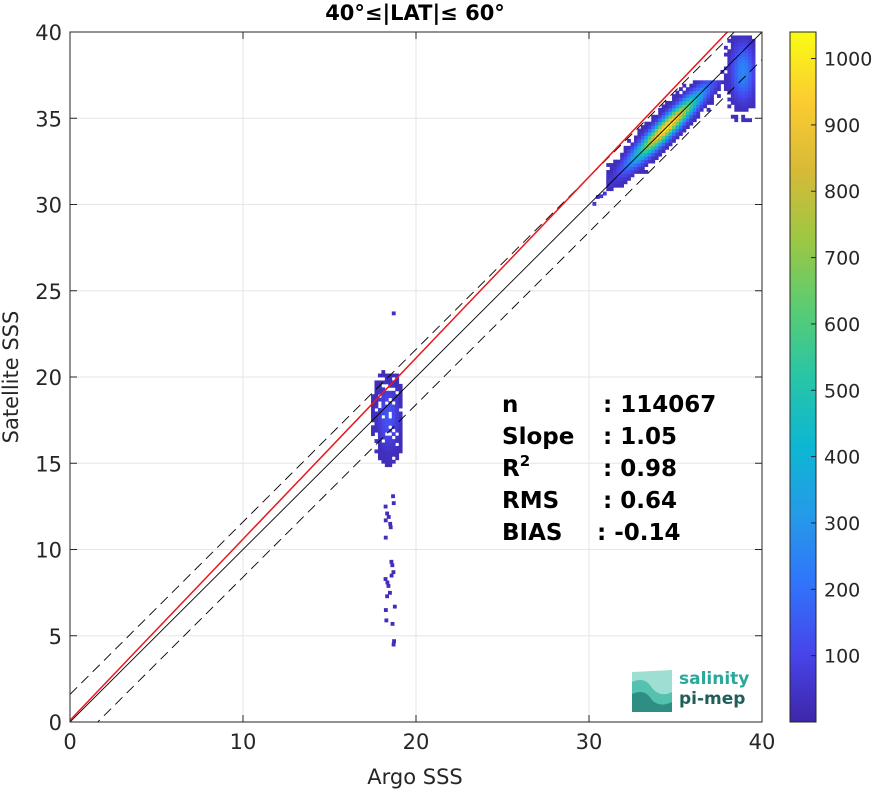 The image size is (879, 790). What do you see at coordinates (525, 461) in the screenshot?
I see `stat-label-sup: 2` at bounding box center [525, 461].